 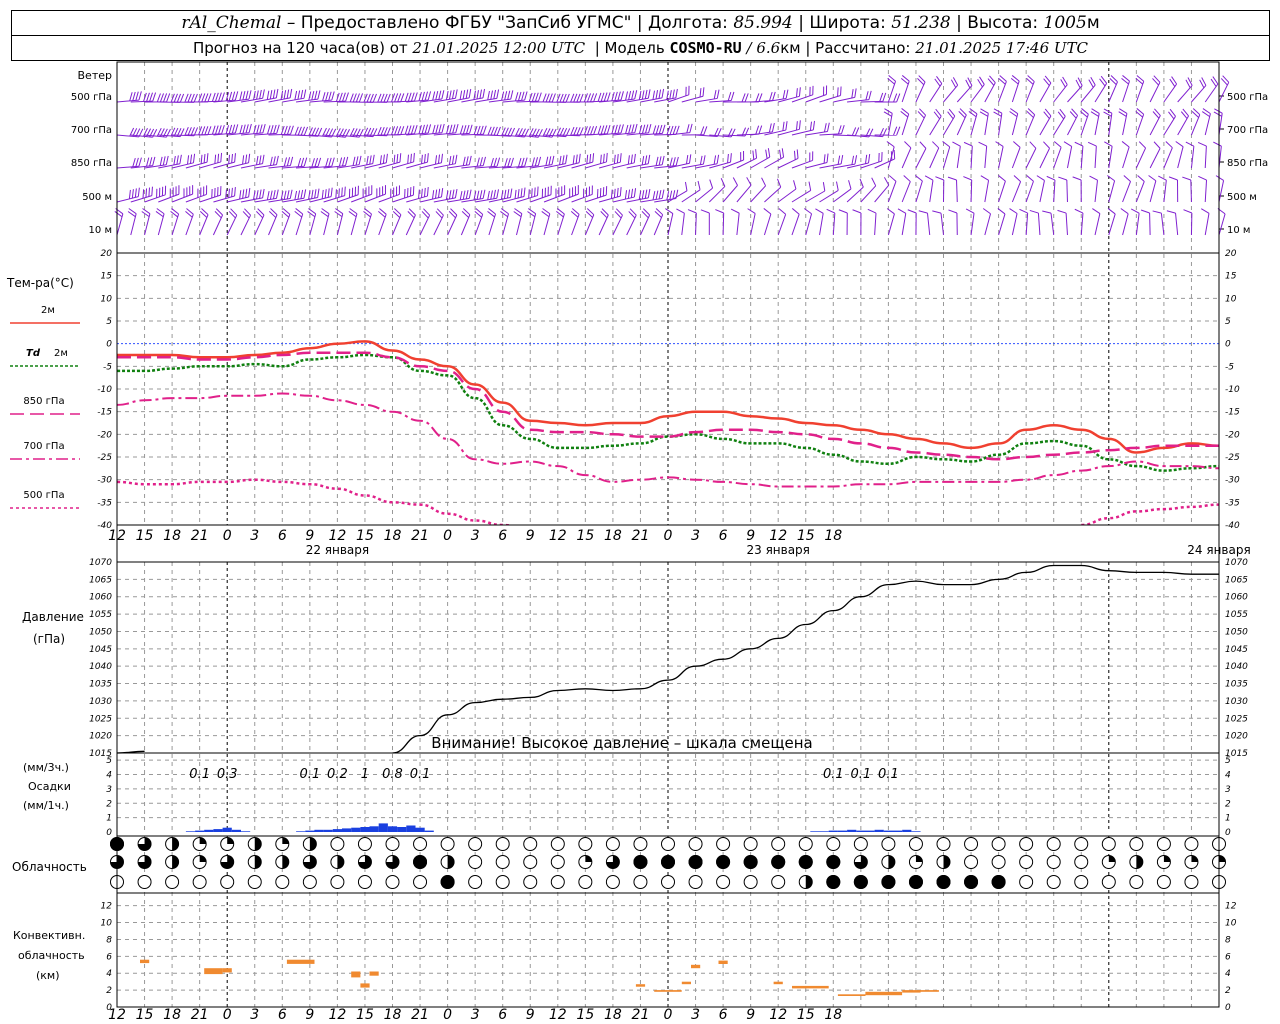 What do you see at coordinates (1231, 907) in the screenshot?
I see `conv-tick-right: 12` at bounding box center [1231, 907].